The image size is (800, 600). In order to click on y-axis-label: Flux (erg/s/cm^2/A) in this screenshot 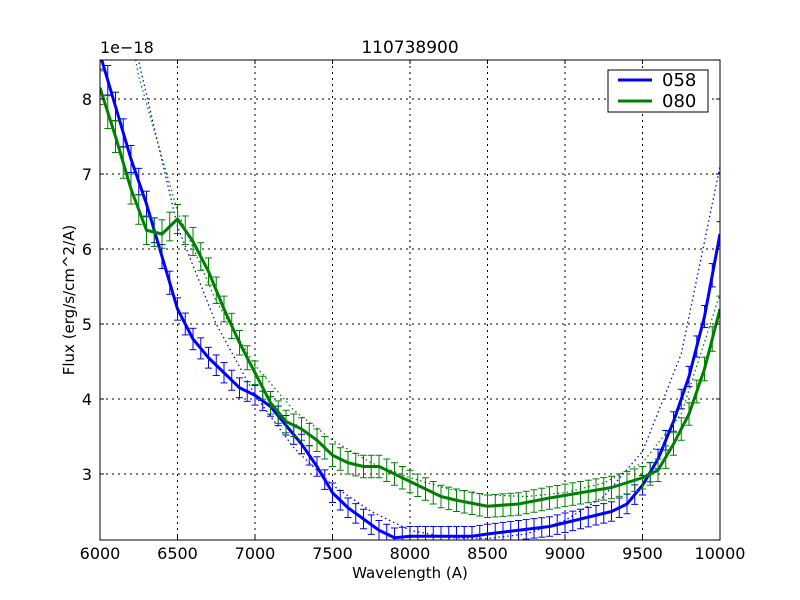, I will do `click(69, 300)`.